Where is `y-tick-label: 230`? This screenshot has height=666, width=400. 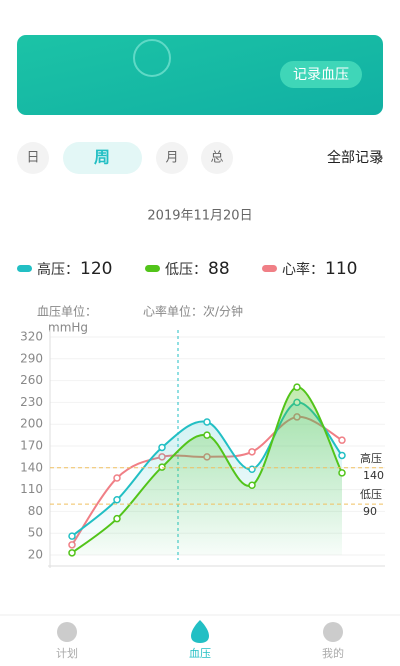 y-tick-label: 230 is located at coordinates (31, 402).